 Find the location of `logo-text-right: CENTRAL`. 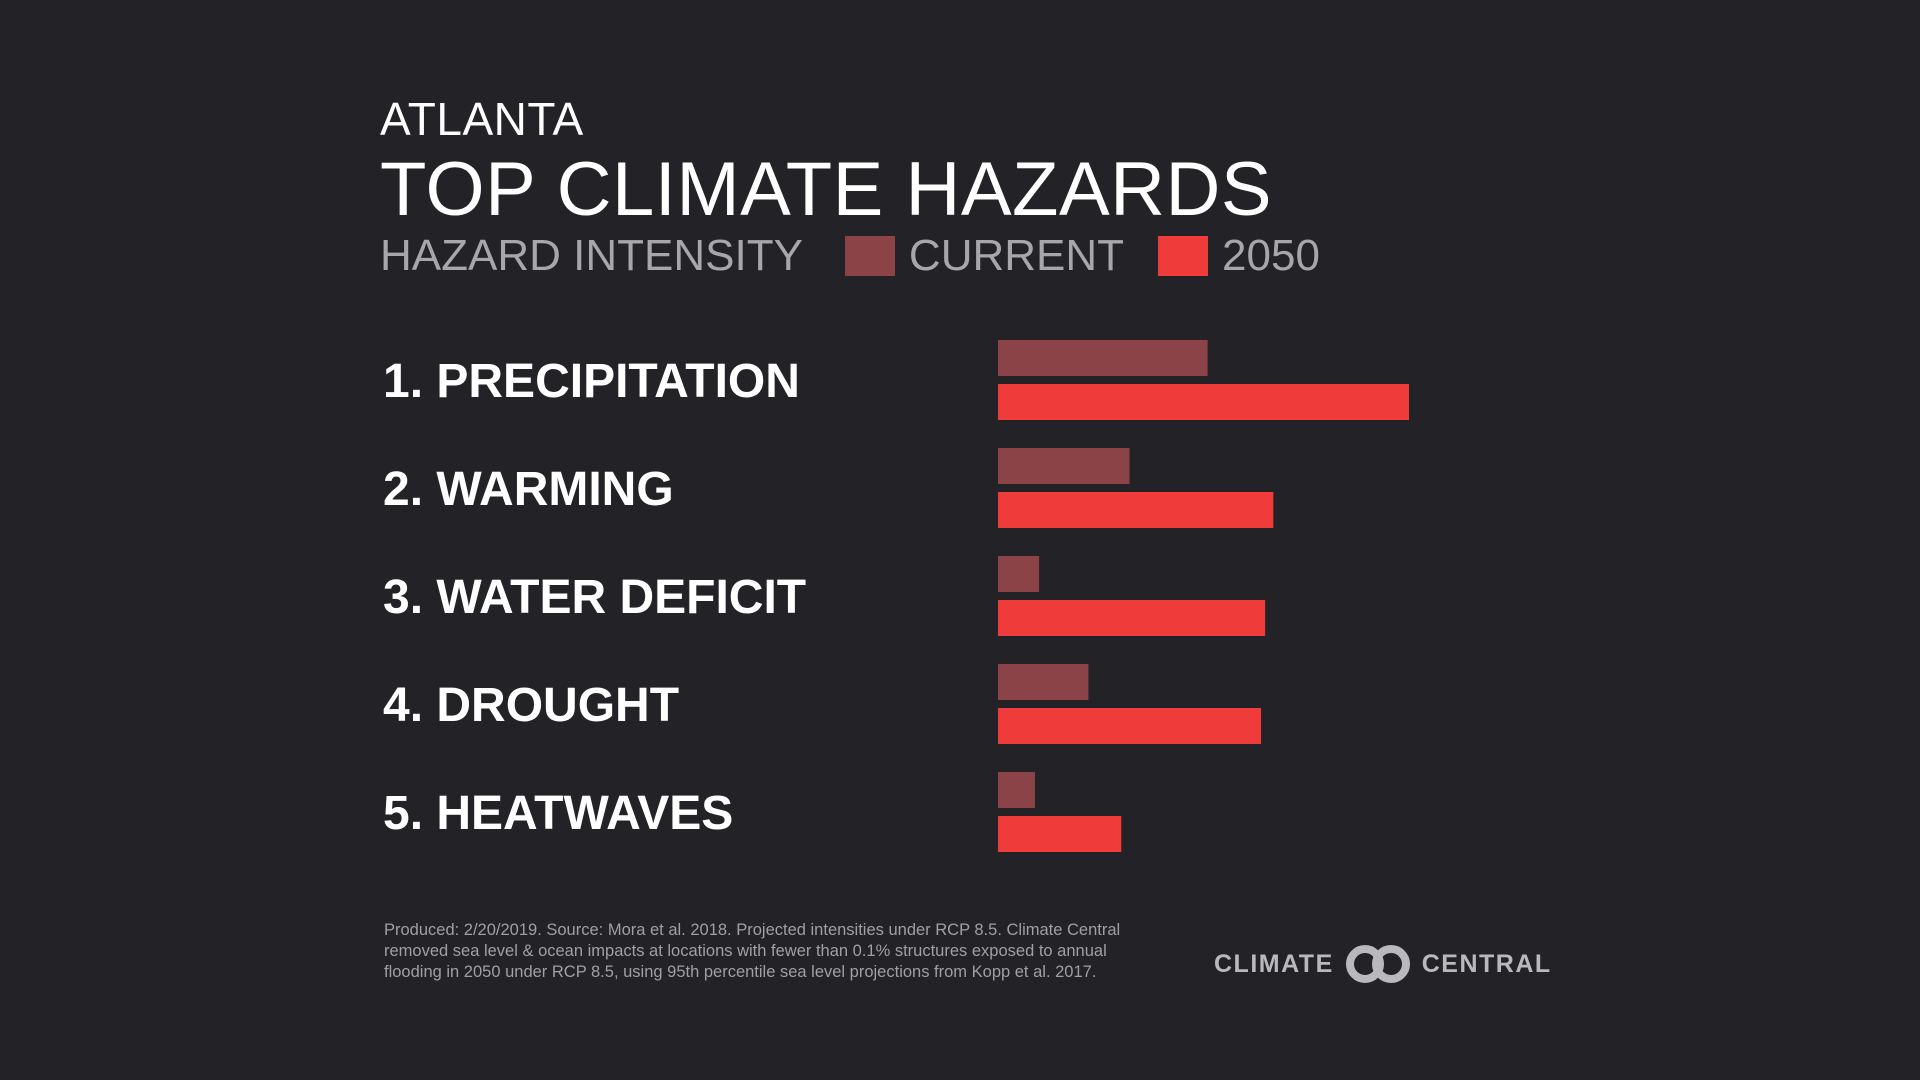

logo-text-right: CENTRAL is located at coordinates (1486, 963).